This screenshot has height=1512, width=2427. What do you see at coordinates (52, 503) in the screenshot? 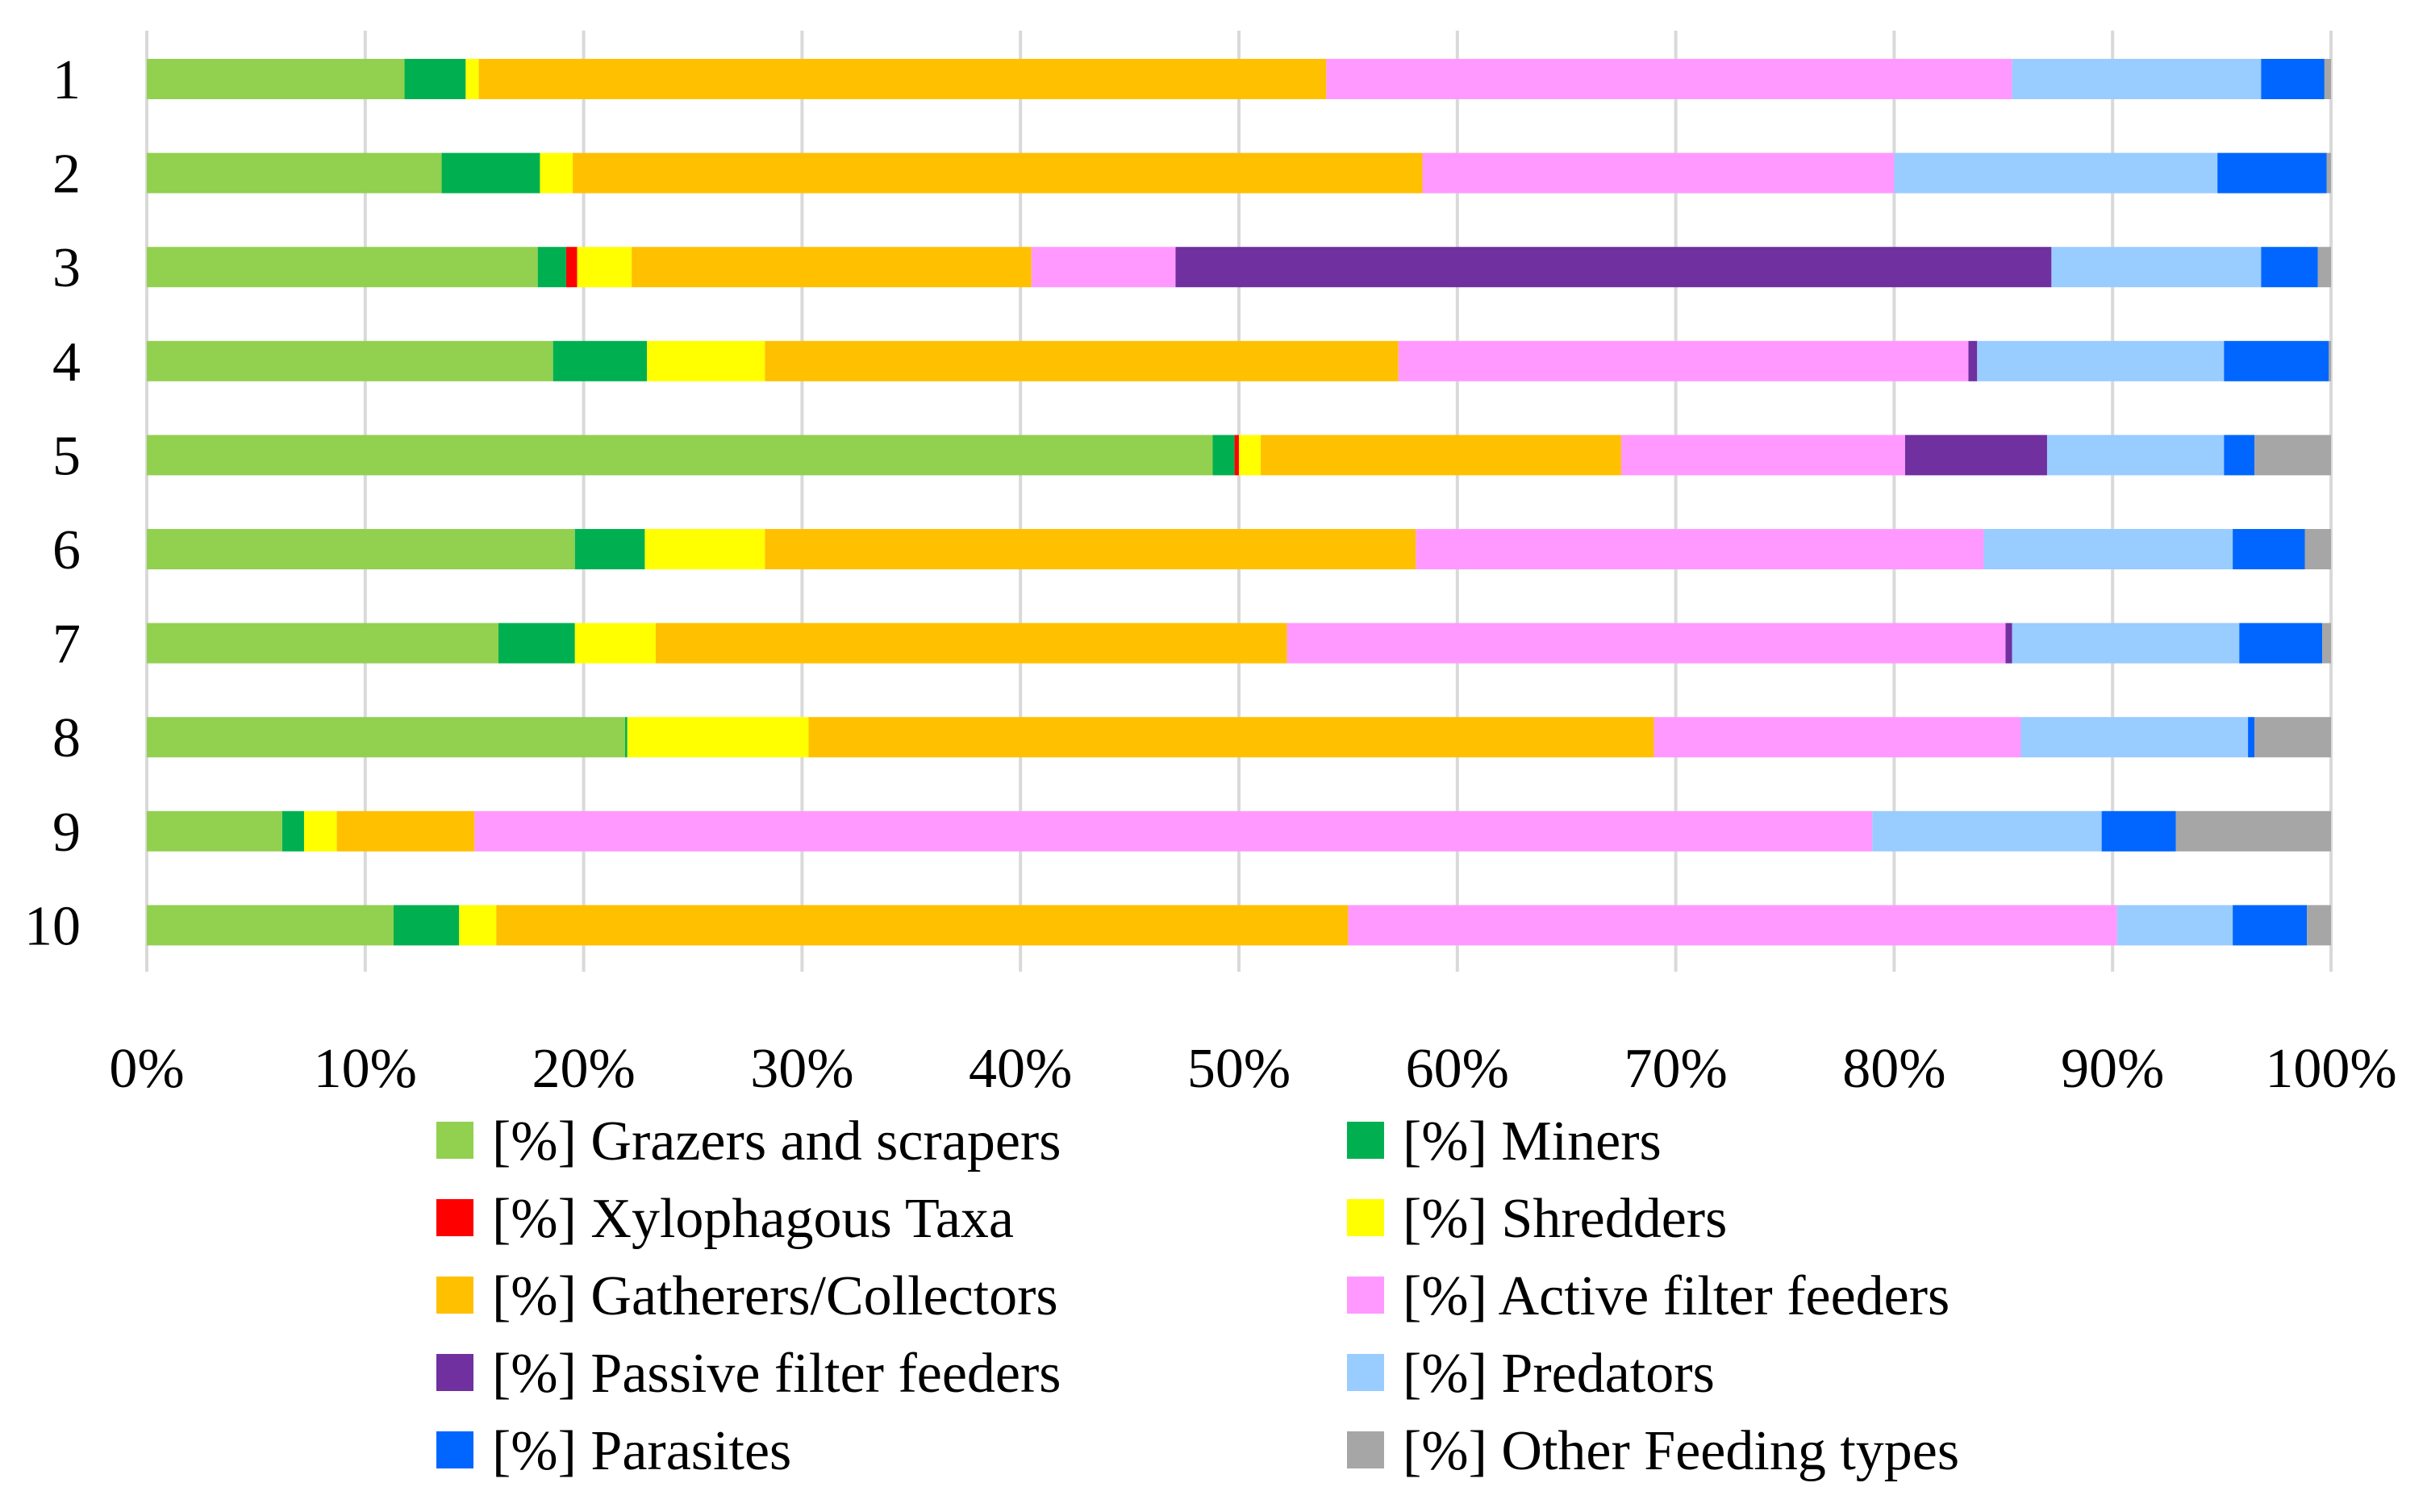
I see `category-labels: 1 2 3 4 5 6 7 8 9 10` at bounding box center [52, 503].